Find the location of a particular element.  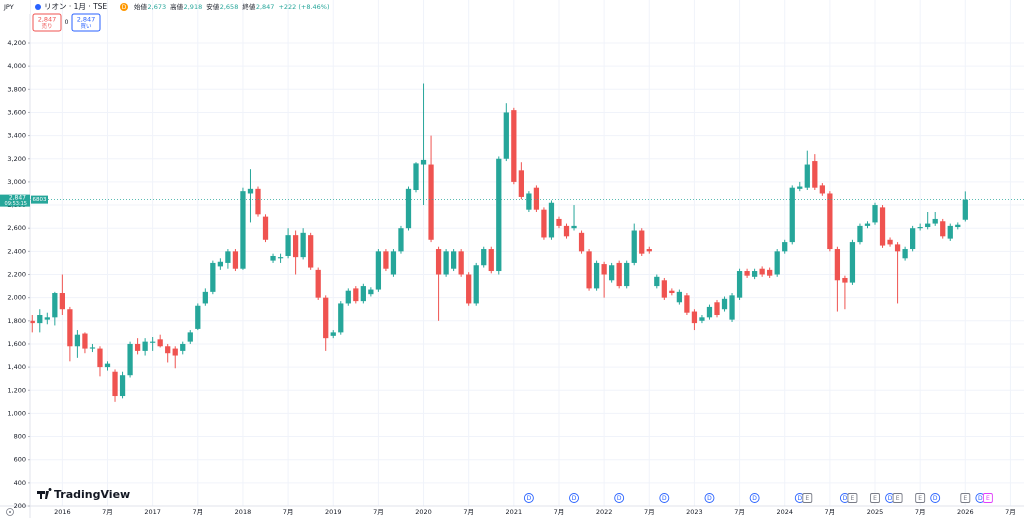

y-tick-label: 2,600 is located at coordinates (16, 228).